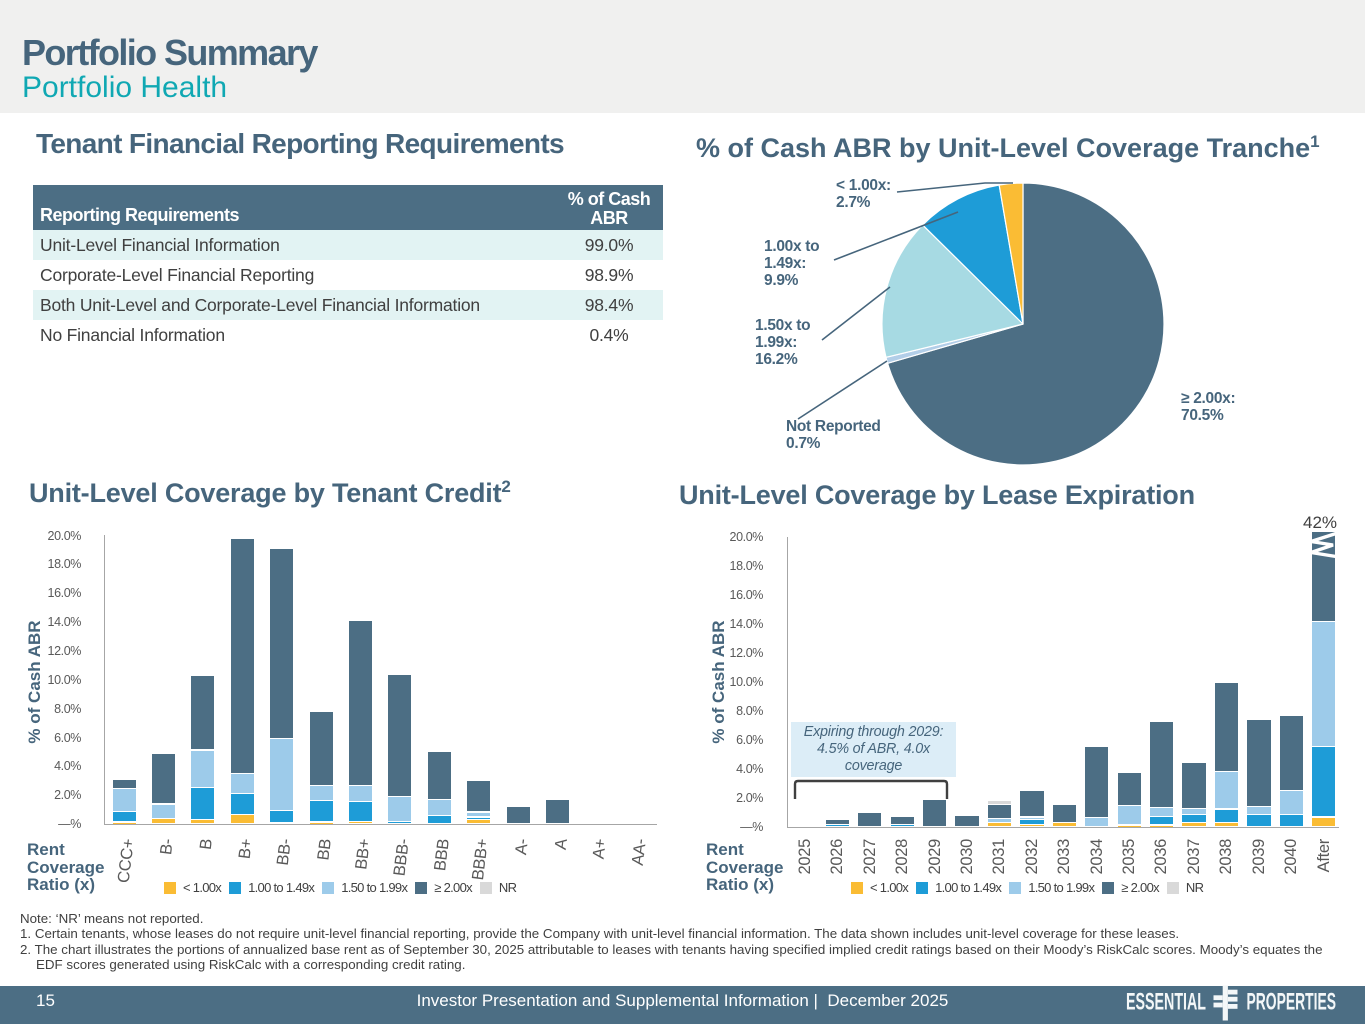 The width and height of the screenshot is (1365, 1024). What do you see at coordinates (1292, 1002) in the screenshot?
I see `svg-text: PROPERTIES` at bounding box center [1292, 1002].